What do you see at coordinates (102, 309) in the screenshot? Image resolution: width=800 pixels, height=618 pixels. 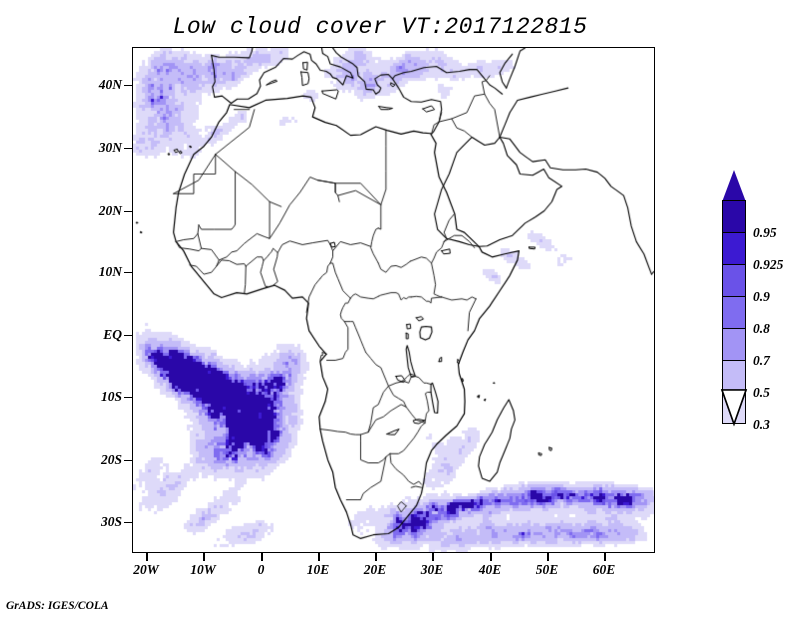 I see `y-axis: 40N 30N 20N 10N EQ 10S 20S 30S` at bounding box center [102, 309].